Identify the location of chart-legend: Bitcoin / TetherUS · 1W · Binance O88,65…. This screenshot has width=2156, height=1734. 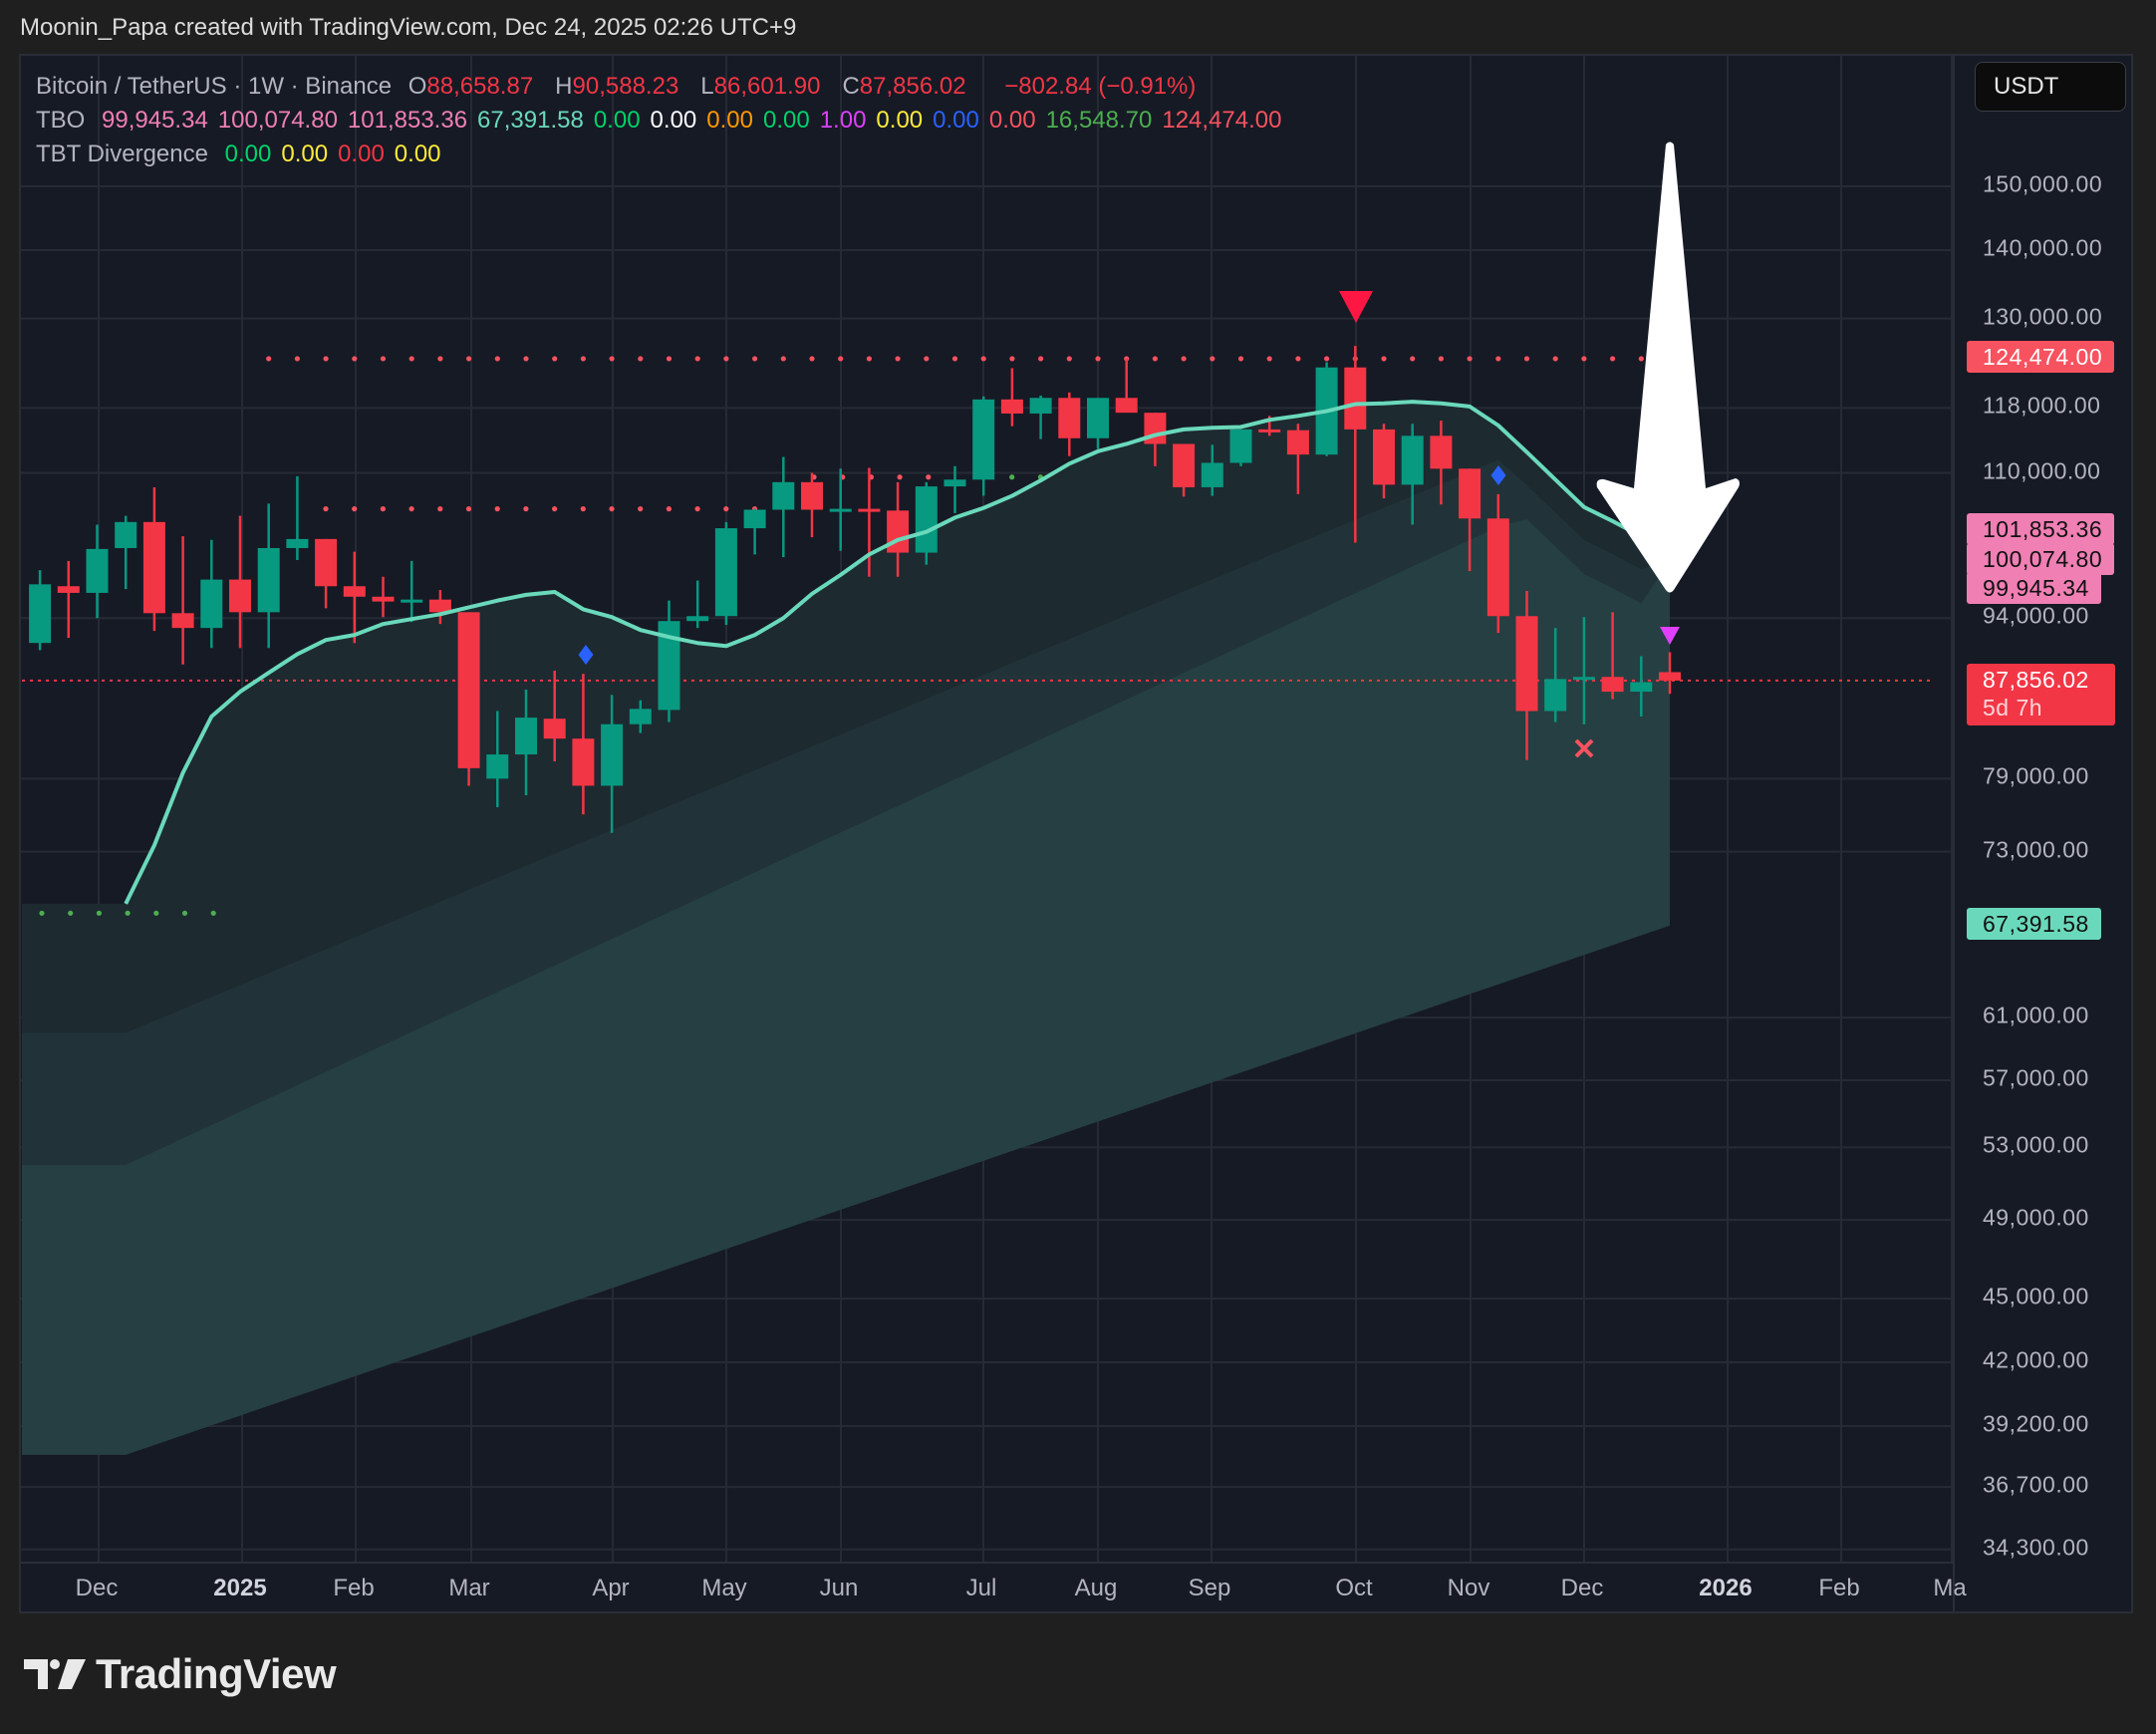
(668, 121).